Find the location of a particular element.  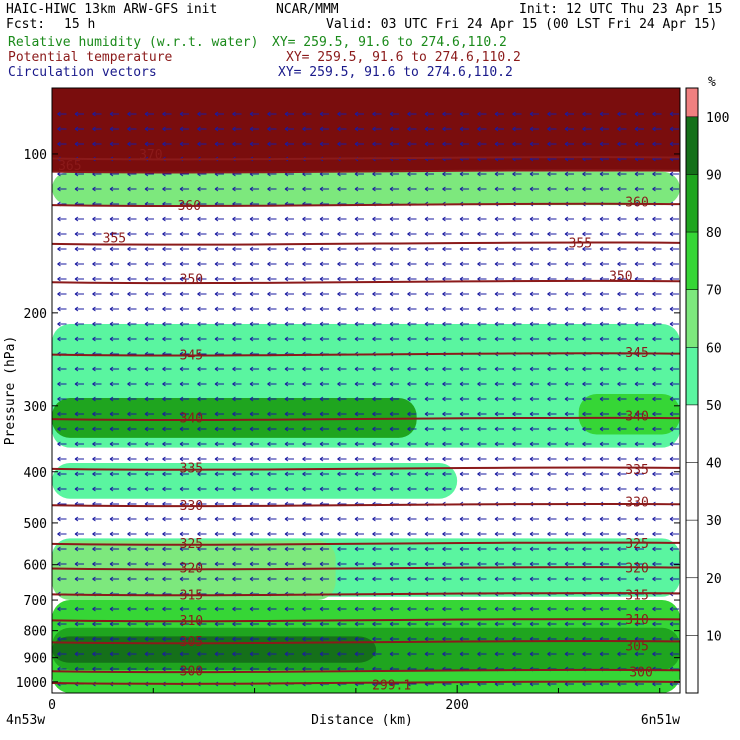

colorbar-tick-label: 30 is located at coordinates (714, 521).